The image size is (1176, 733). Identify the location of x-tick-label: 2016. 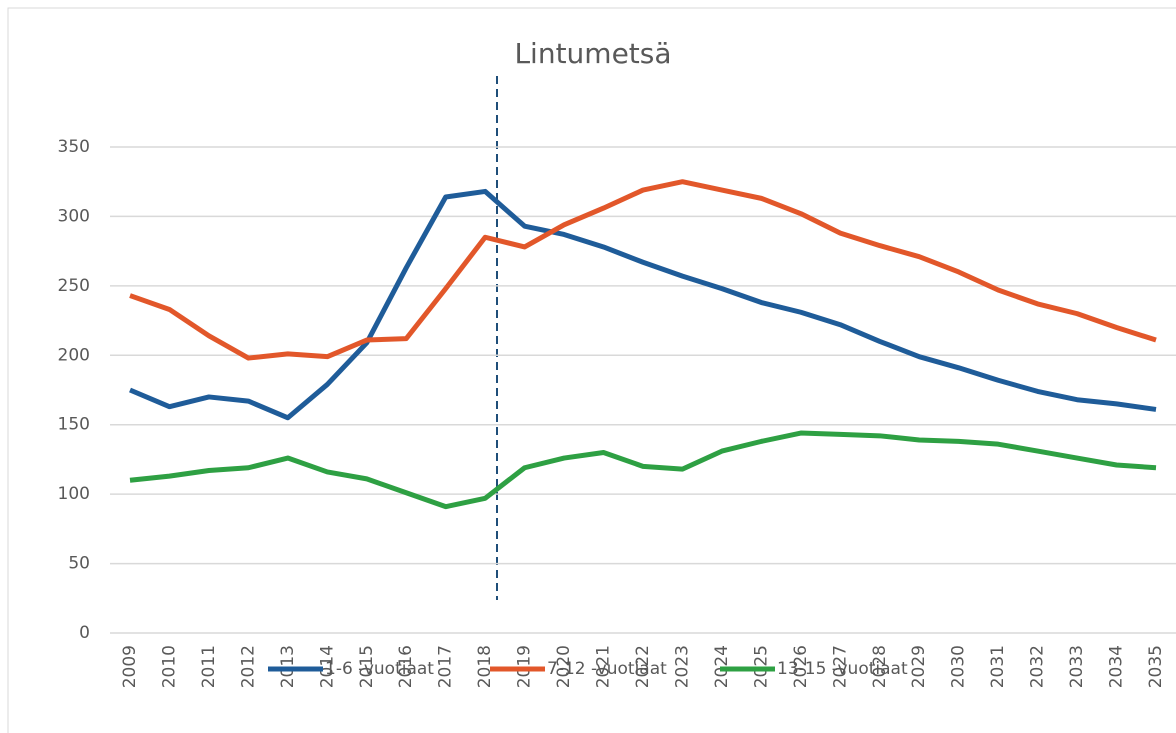
(406, 666).